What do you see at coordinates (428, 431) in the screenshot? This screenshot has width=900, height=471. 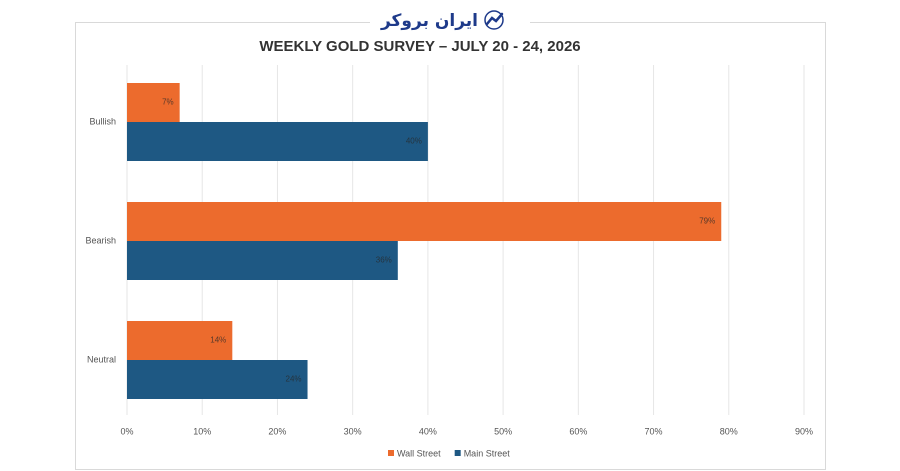 I see `x-tick-label: 40%` at bounding box center [428, 431].